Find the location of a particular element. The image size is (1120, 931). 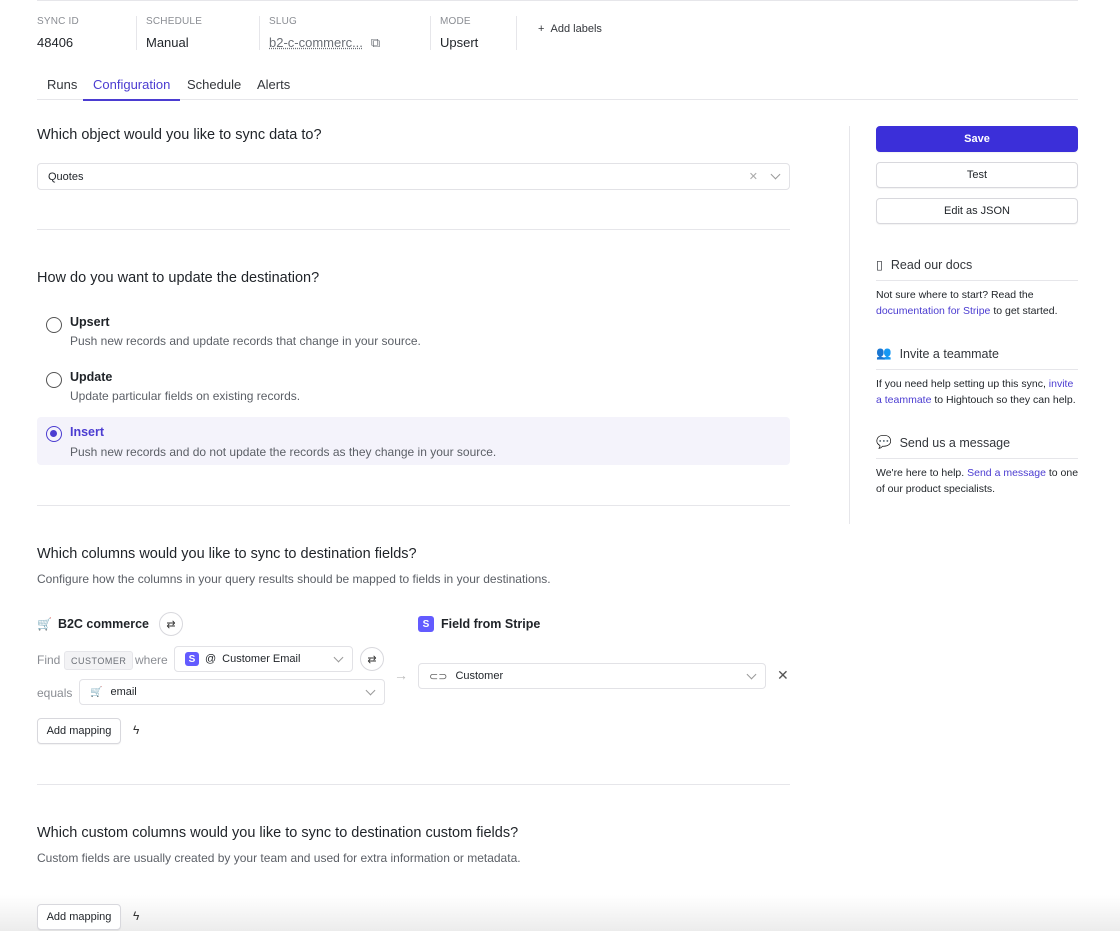

message-heading: 💬 Send us a message is located at coordinates (977, 447).